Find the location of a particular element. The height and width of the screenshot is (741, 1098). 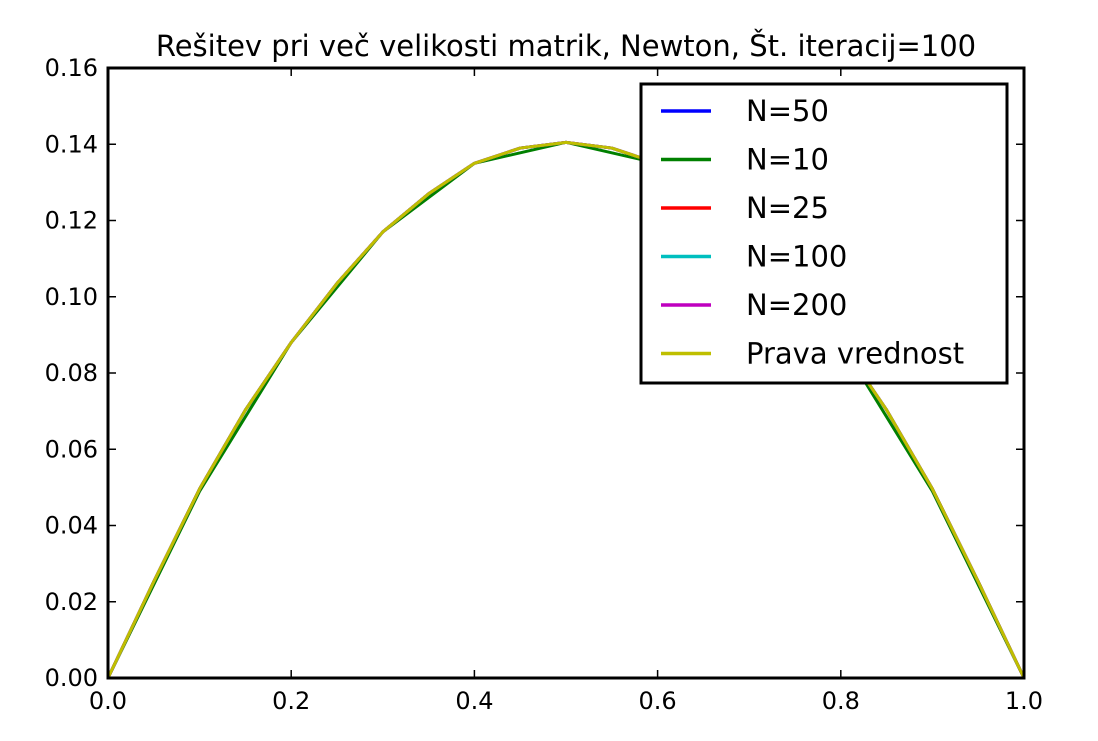

x-tick-label: 0.0 is located at coordinates (108, 701).